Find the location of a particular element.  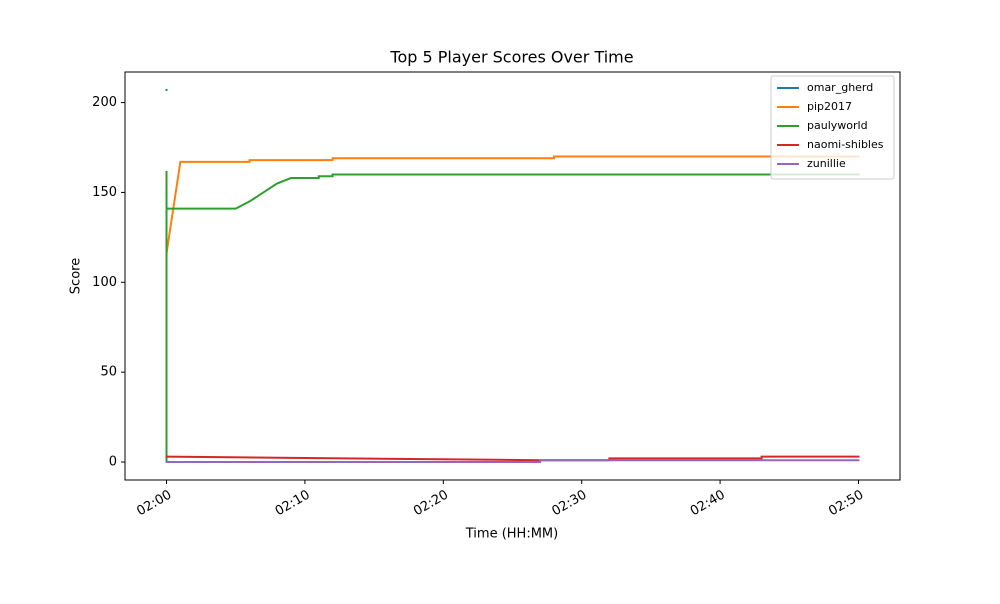

legend-label: paulyworld is located at coordinates (837, 125).